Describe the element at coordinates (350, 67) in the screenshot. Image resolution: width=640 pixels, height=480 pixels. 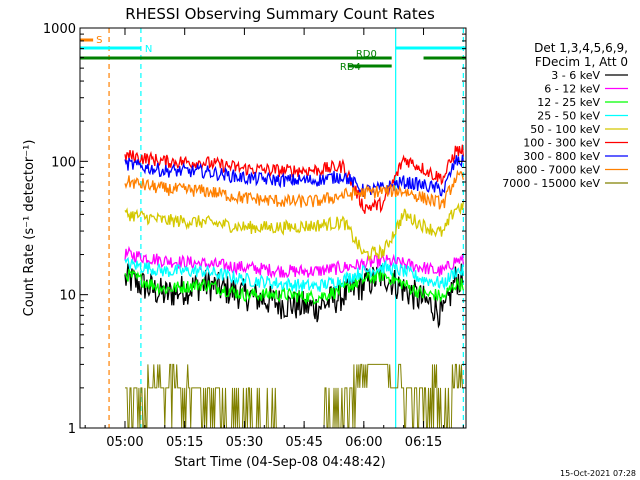
I see `state-label-rd4: RD4` at that location.